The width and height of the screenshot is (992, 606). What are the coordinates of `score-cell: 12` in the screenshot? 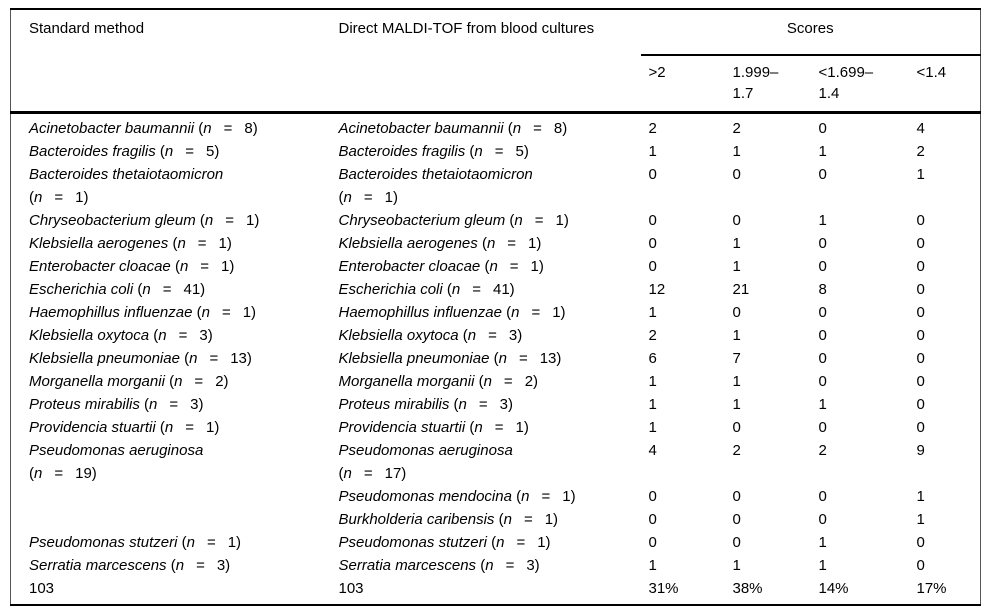 It's located at (657, 289).